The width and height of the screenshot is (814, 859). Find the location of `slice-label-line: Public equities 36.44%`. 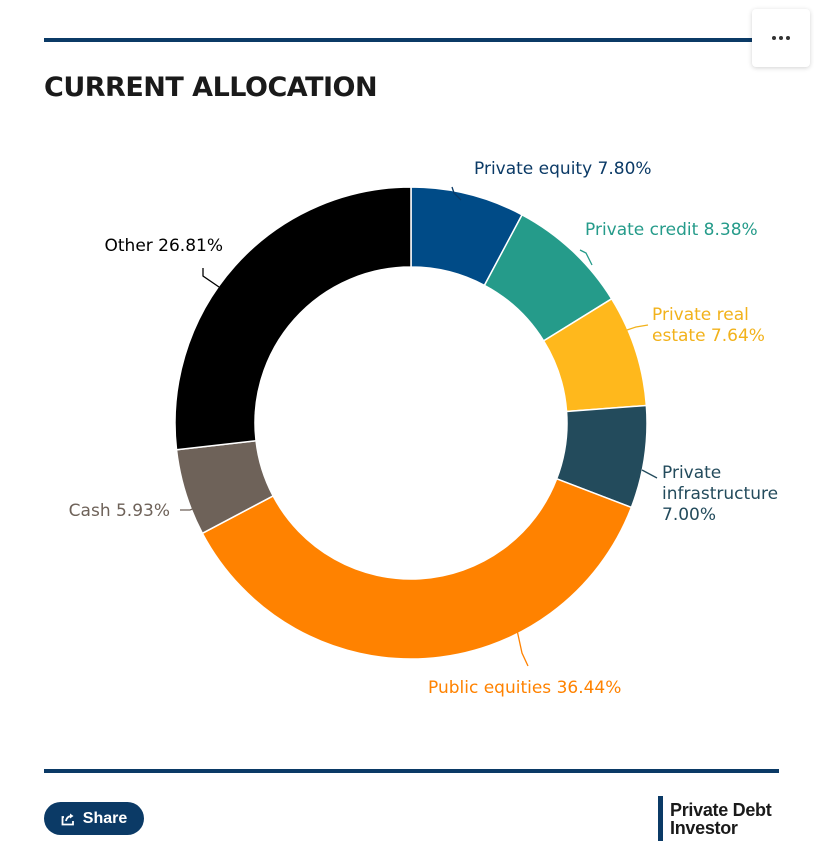

slice-label-line: Public equities 36.44% is located at coordinates (524, 688).